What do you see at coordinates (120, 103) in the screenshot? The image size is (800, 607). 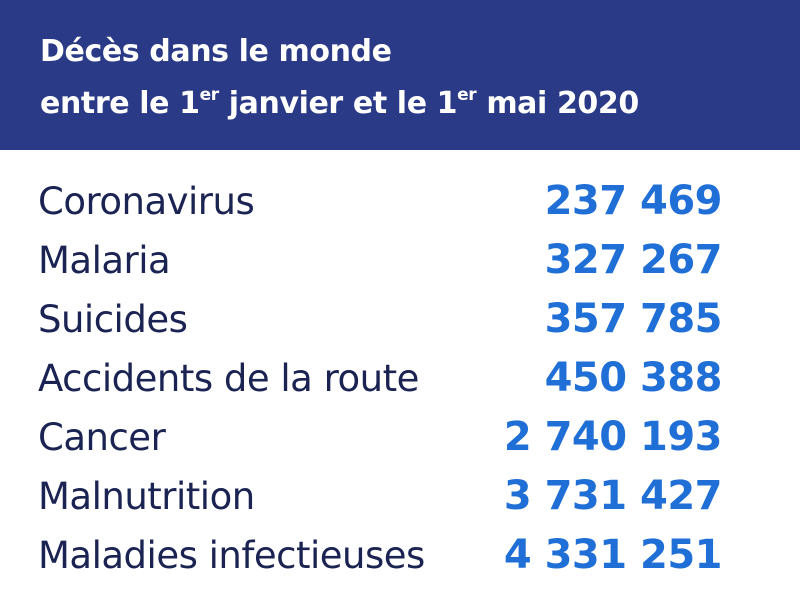 I see `title-text-2a: entre le 1` at bounding box center [120, 103].